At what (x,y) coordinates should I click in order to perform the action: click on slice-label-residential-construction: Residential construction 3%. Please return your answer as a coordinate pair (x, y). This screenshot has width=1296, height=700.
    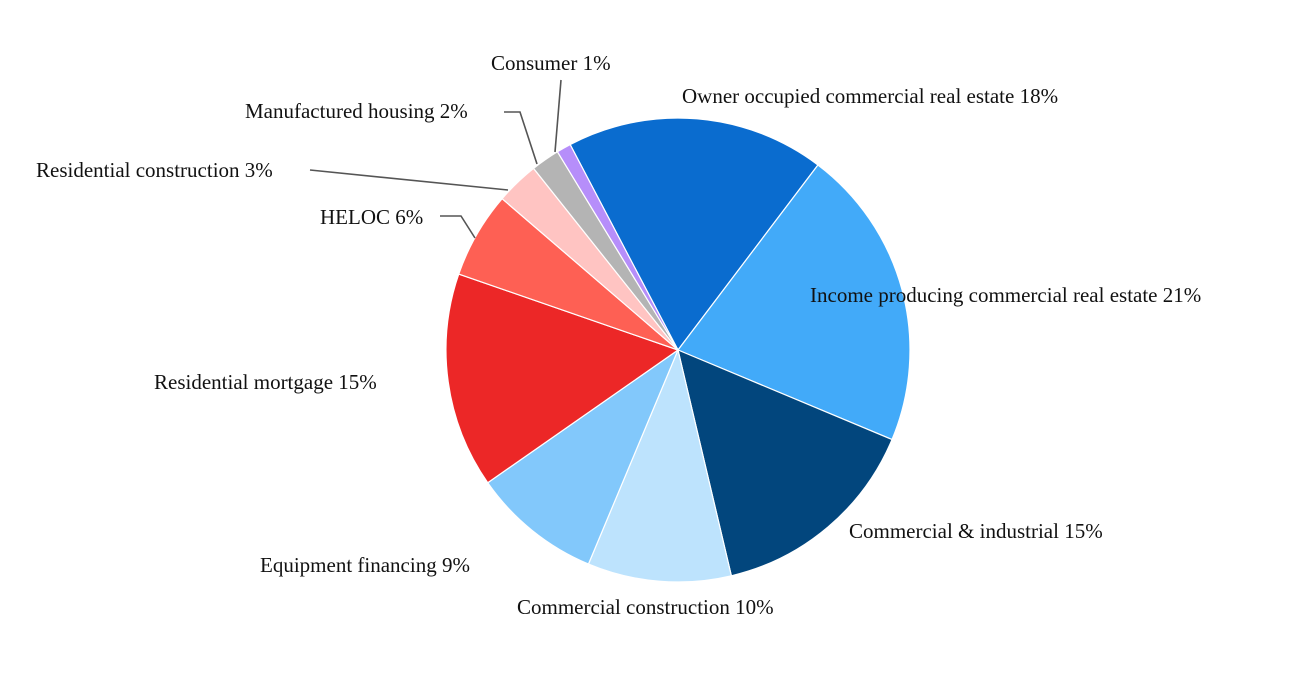
    Looking at the image, I should click on (154, 170).